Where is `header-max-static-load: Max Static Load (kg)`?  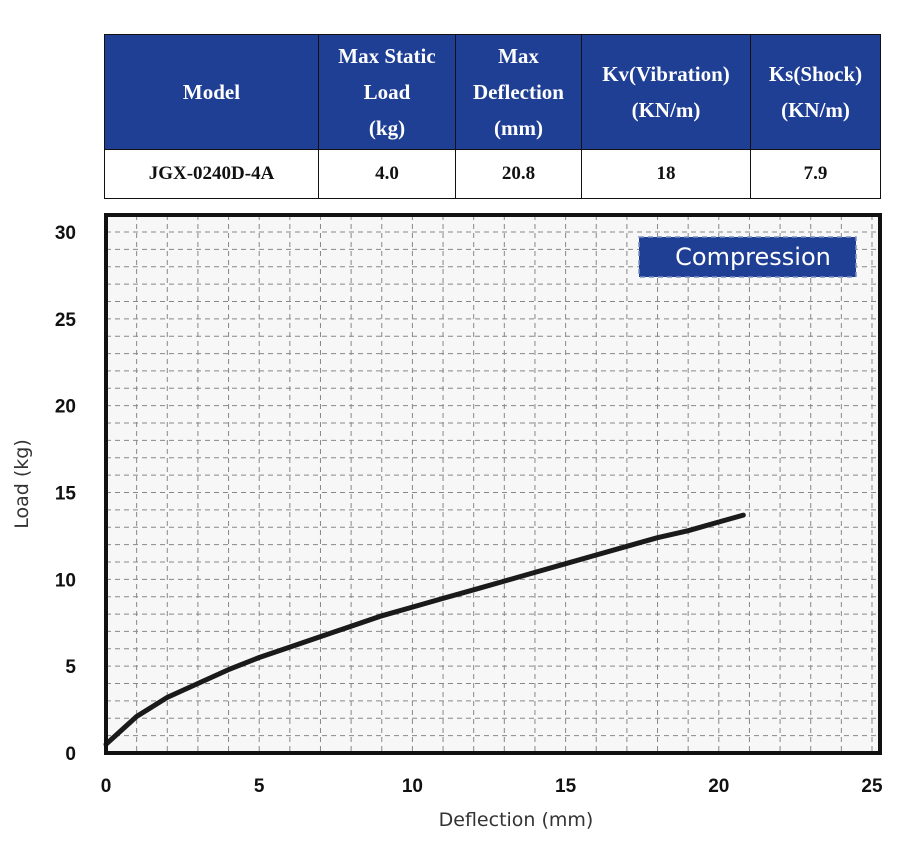
header-max-static-load: Max Static Load (kg) is located at coordinates (387, 92).